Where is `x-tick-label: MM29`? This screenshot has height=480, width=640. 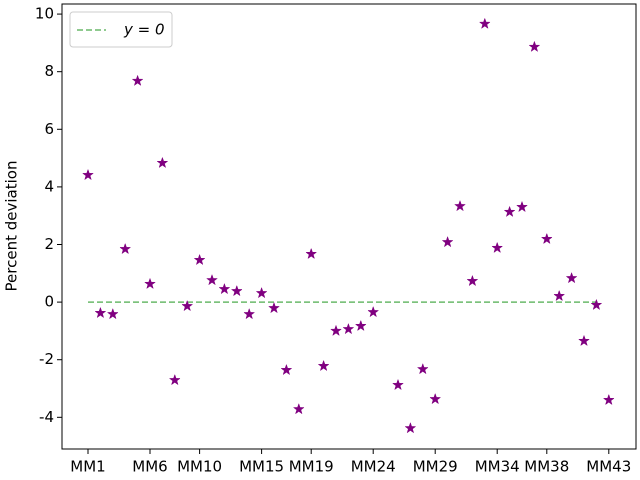
x-tick-label: MM29 is located at coordinates (435, 467).